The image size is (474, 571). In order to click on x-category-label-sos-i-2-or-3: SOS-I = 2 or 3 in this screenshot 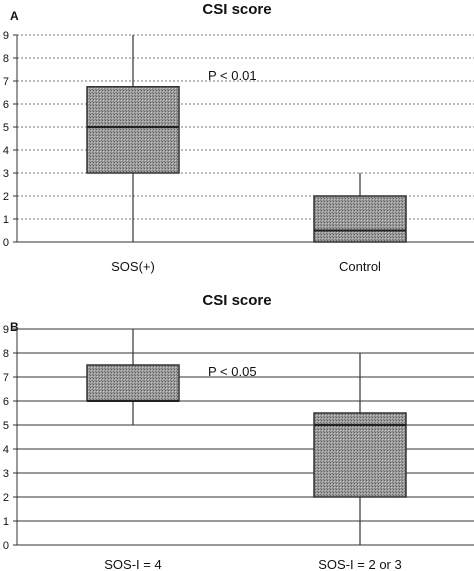, I will do `click(359, 564)`.